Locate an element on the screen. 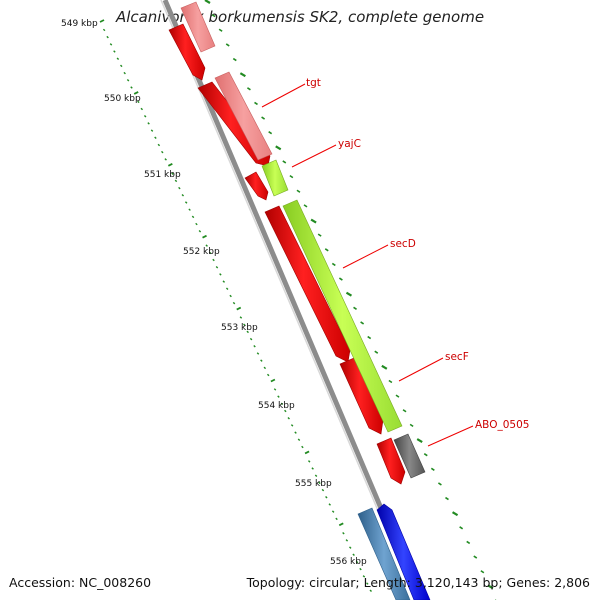  gene-label-tgt: tgt is located at coordinates (313, 83).